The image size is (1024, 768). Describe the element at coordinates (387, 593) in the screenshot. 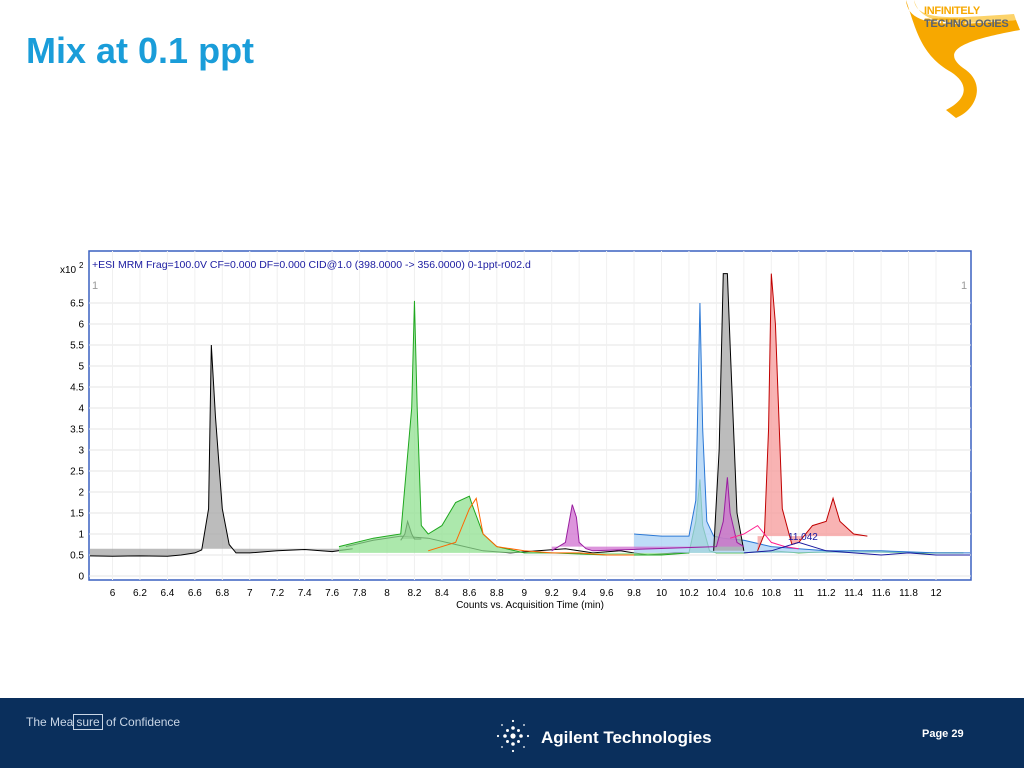

I see `x-tick-label: 8` at that location.